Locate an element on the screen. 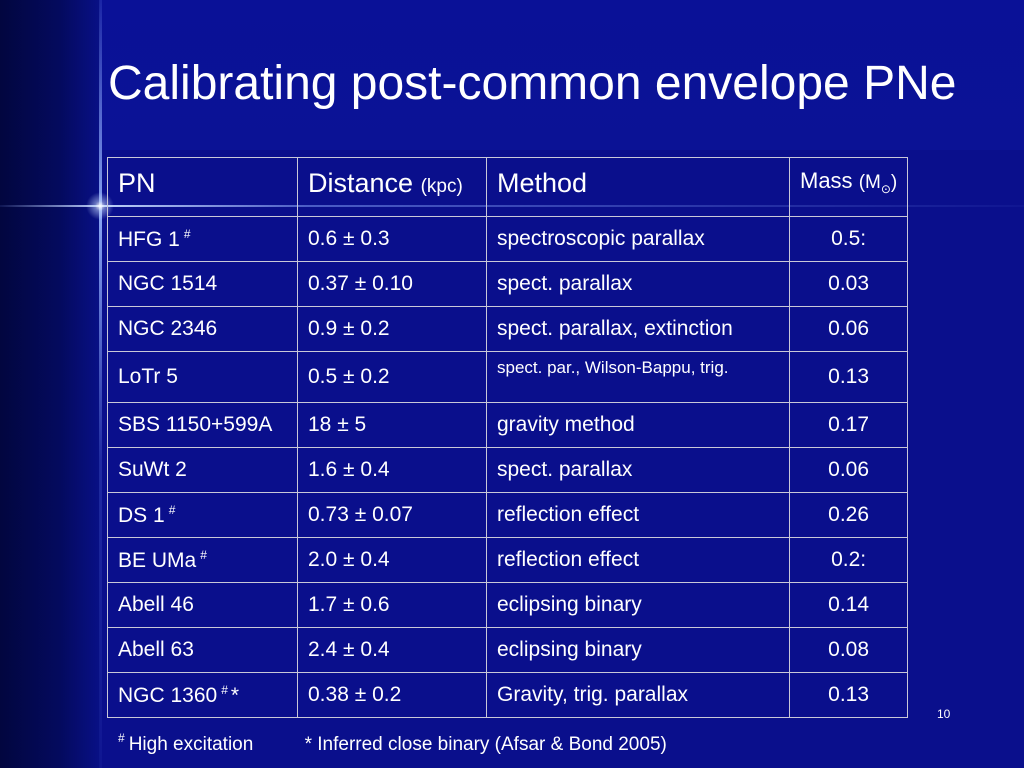 The image size is (1024, 768). cell-method: Gravity, trig. parallax is located at coordinates (638, 695).